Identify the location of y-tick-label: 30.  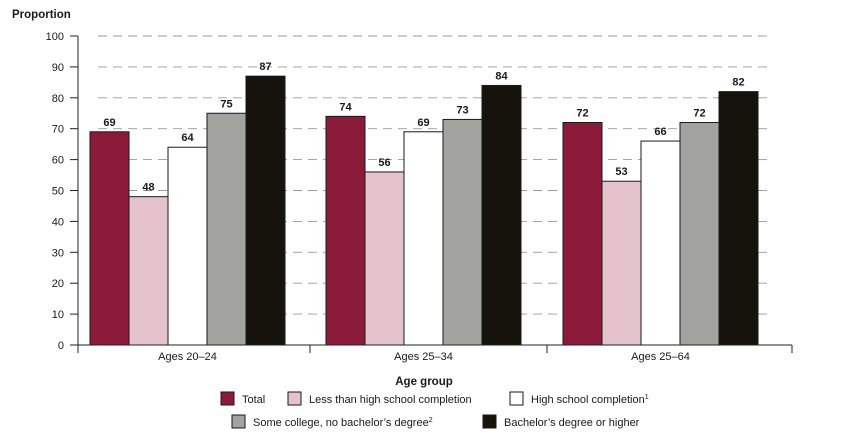
(58, 253).